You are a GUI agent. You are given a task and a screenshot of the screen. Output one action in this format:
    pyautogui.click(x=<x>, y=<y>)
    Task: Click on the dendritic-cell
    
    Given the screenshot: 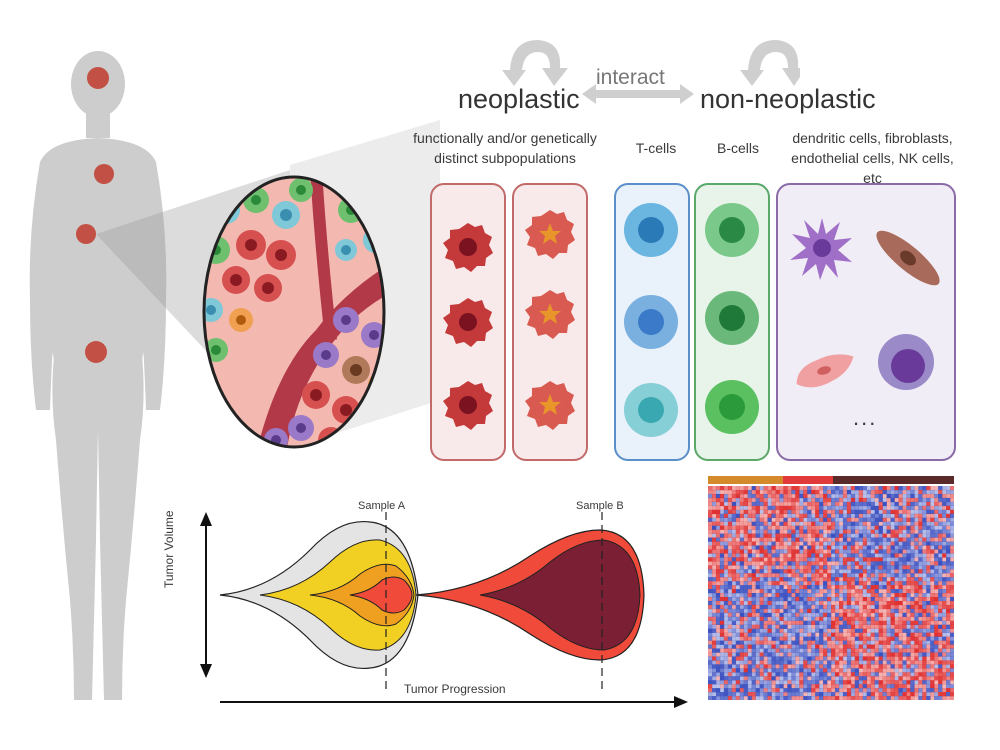 What is the action you would take?
    pyautogui.click(x=821, y=249)
    